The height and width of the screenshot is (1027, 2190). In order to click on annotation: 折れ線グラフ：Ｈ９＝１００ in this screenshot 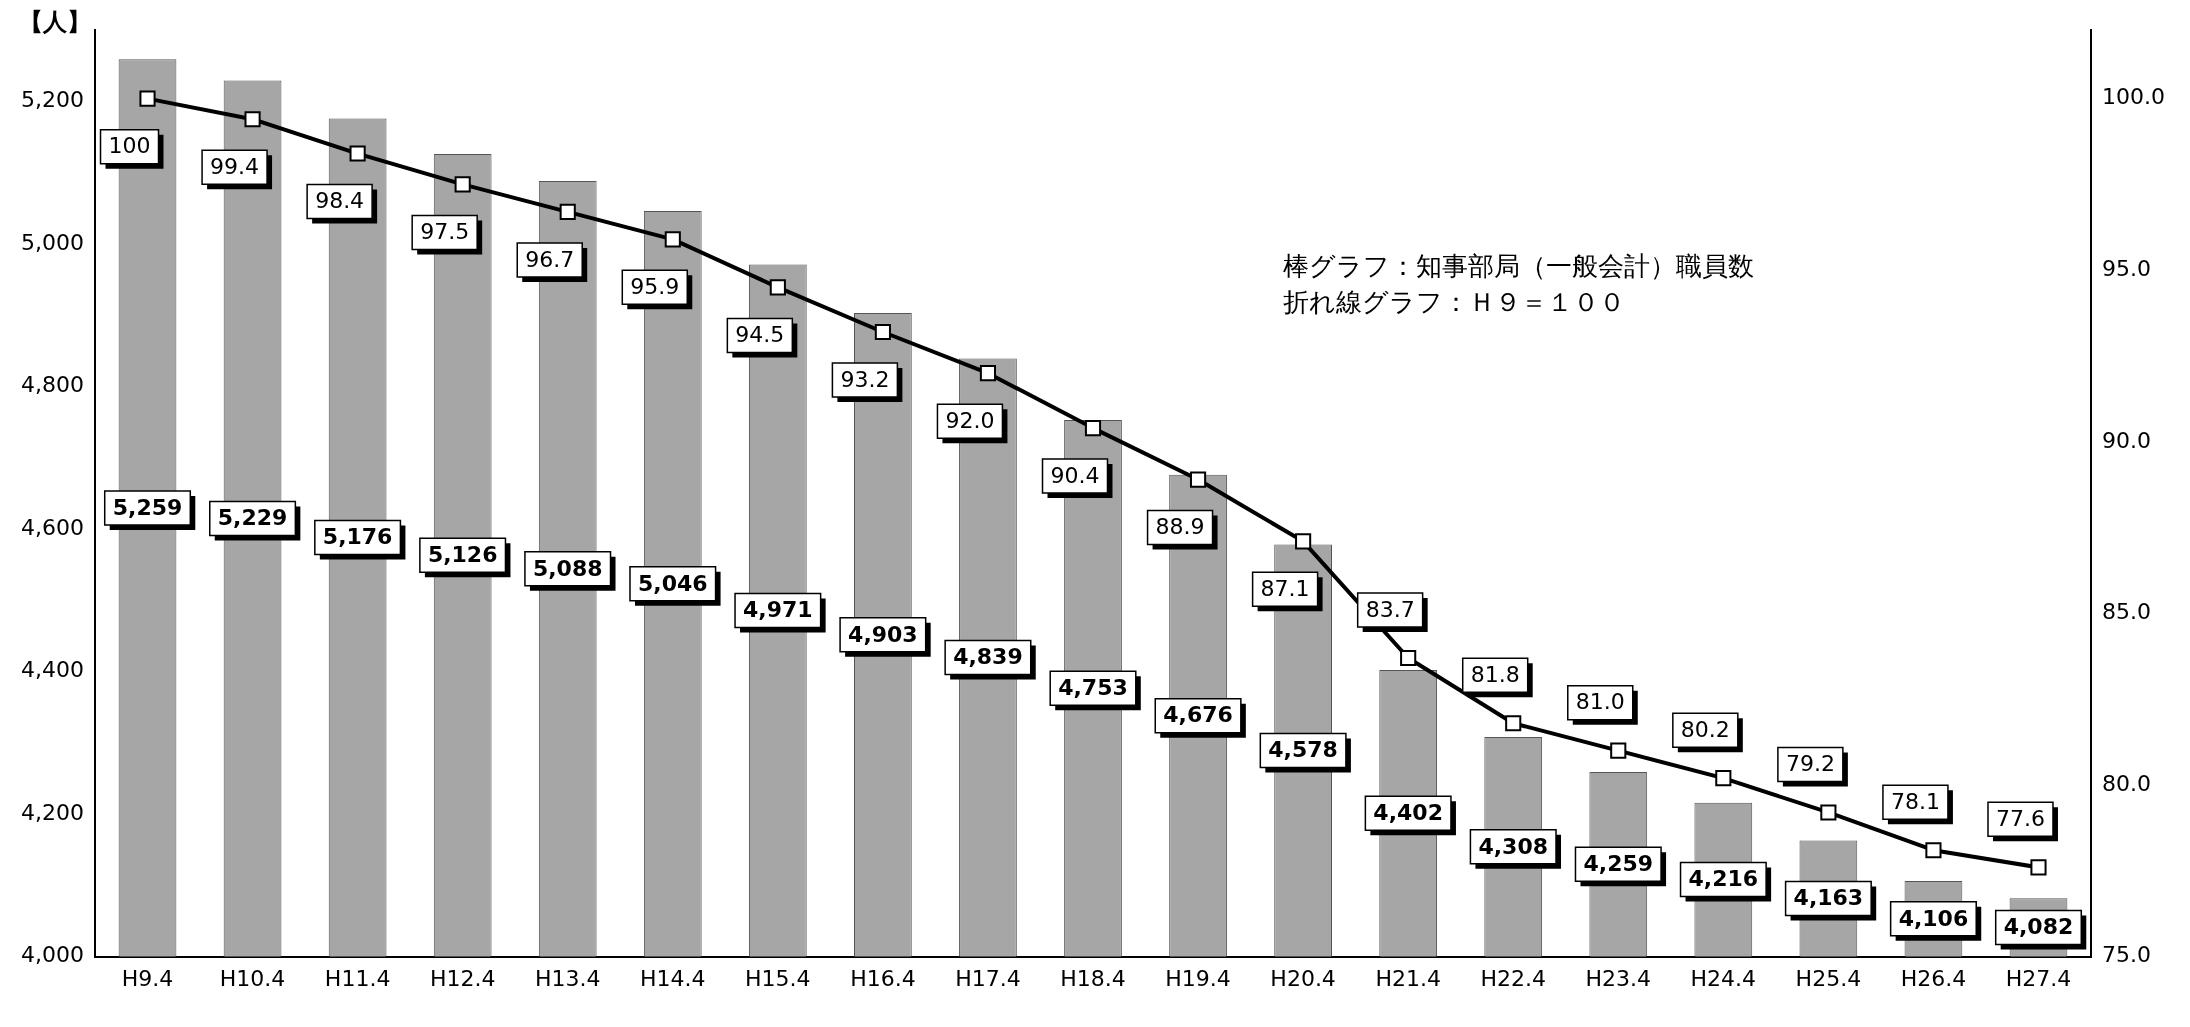, I will do `click(1453, 301)`.